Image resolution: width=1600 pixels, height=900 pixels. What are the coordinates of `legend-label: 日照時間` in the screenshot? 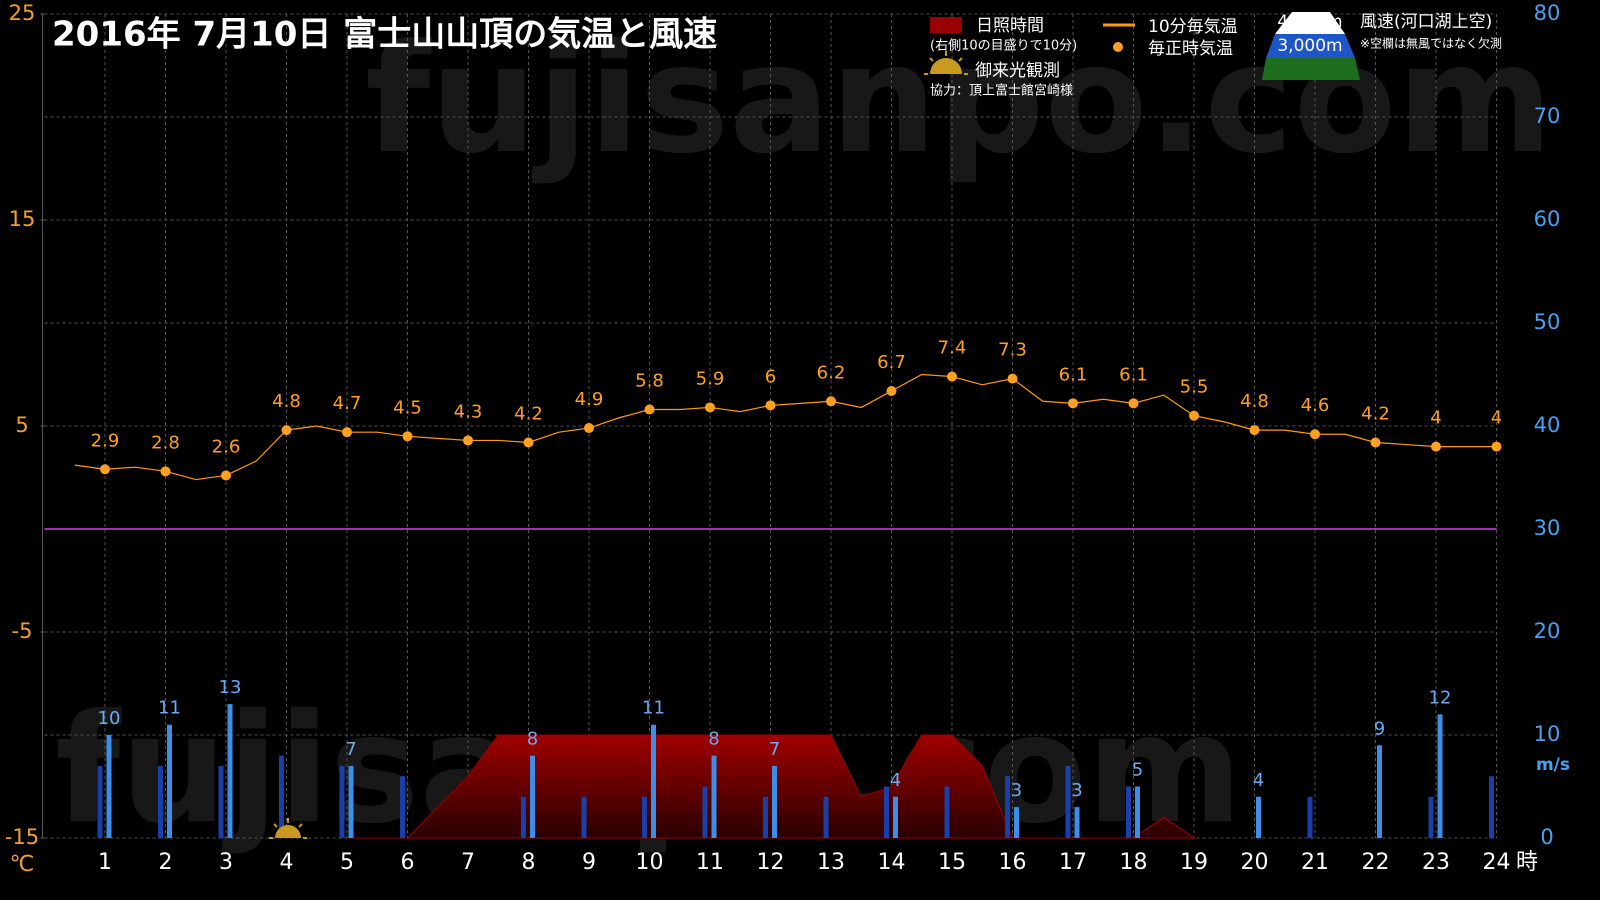 It's located at (1010, 26).